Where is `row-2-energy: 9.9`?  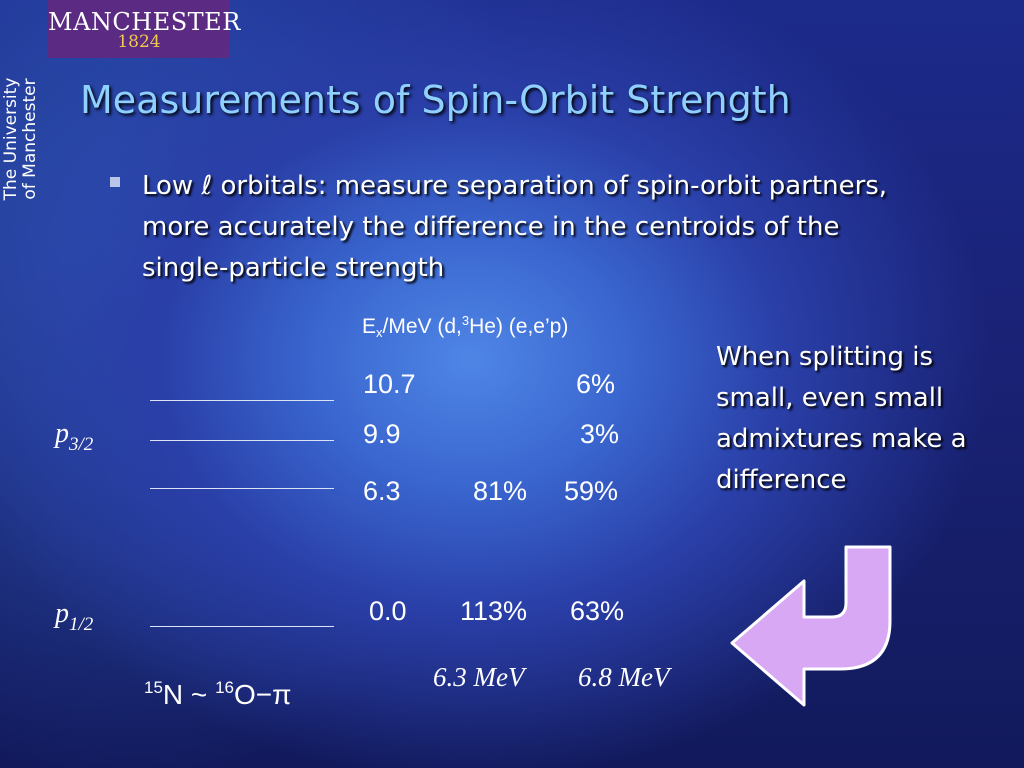
row-2-energy: 9.9 is located at coordinates (382, 434).